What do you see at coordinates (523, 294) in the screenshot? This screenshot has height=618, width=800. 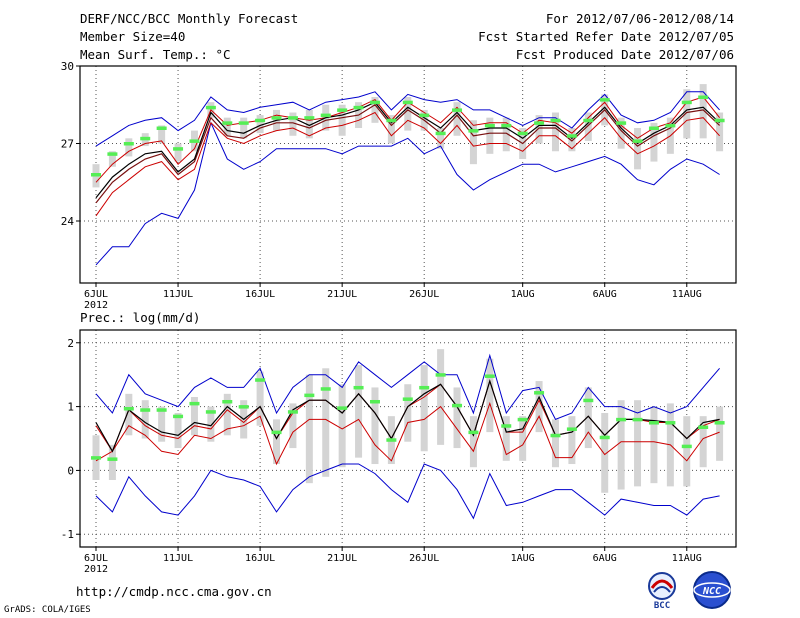 I see `chart1-x-tick-label: 1AUG` at bounding box center [523, 294].